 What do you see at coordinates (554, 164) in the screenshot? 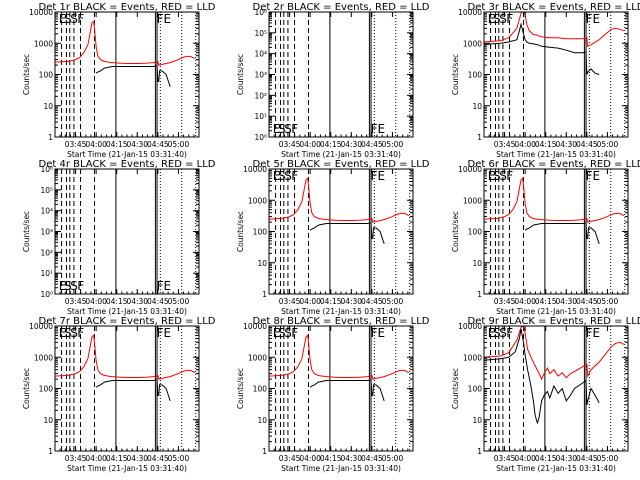
I see `panel-title: Det 6r BLACK = Events, RED = LLD` at bounding box center [554, 164].